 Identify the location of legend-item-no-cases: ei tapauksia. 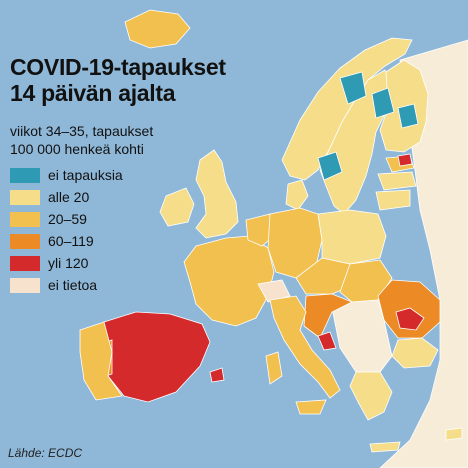
(66, 175).